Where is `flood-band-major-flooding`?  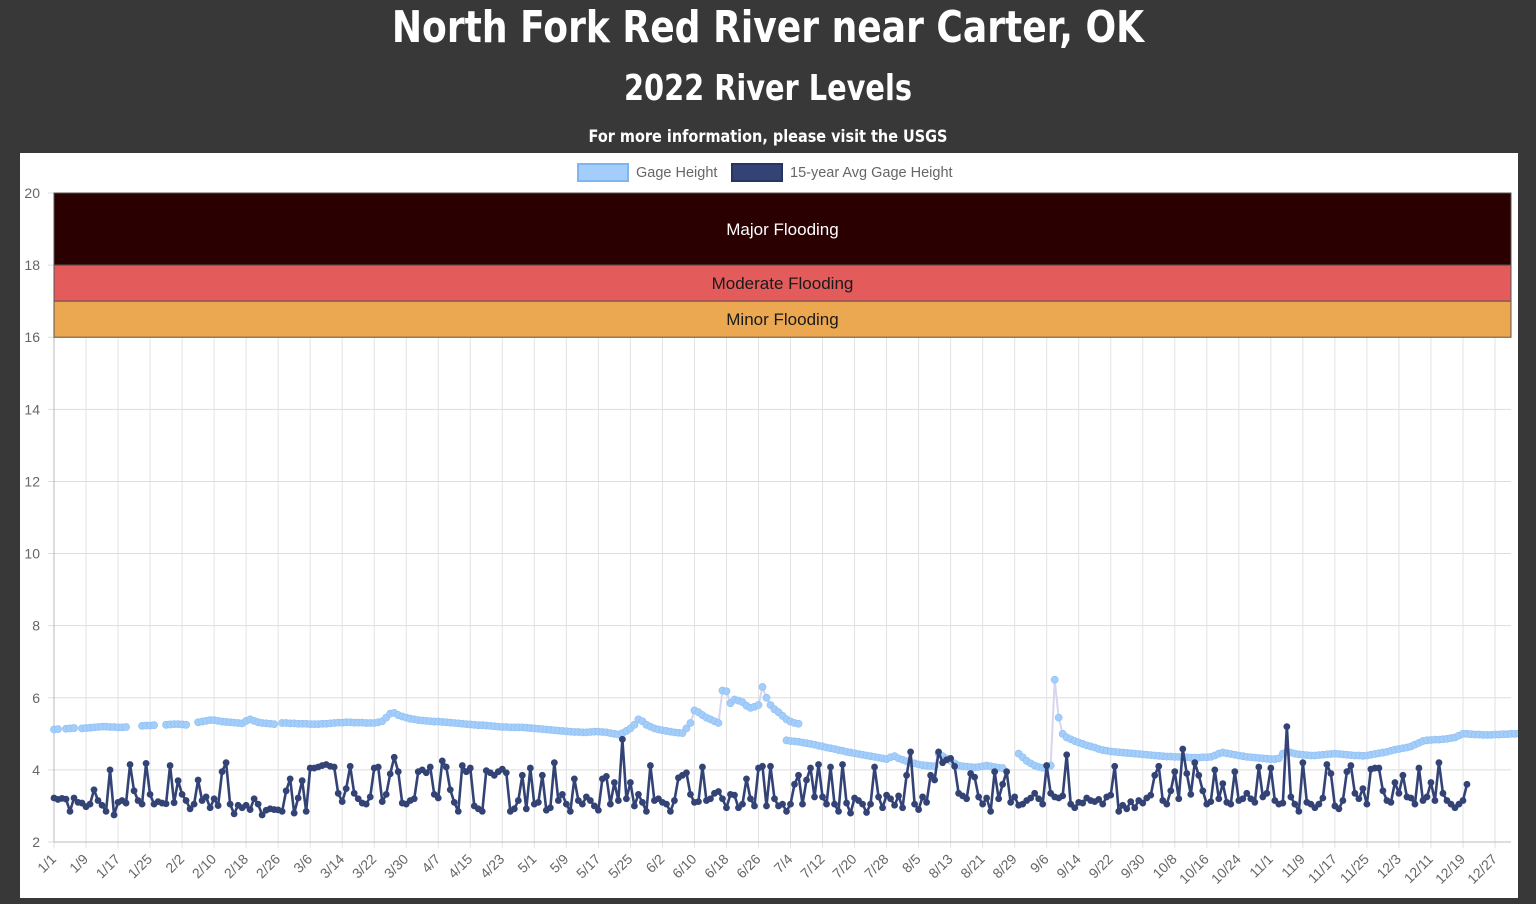
flood-band-major-flooding is located at coordinates (782, 229).